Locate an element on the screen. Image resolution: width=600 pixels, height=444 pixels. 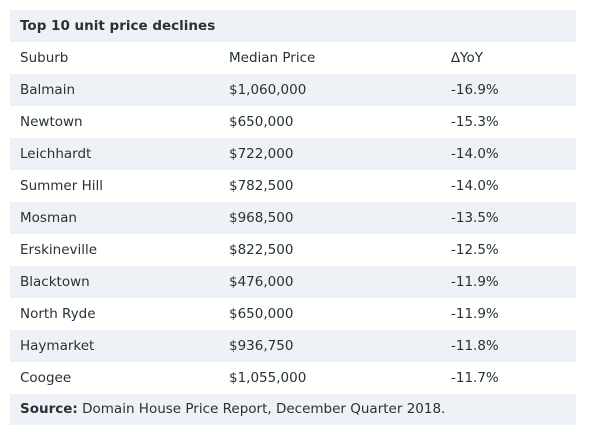
median-price-cell: $968,500 is located at coordinates (261, 218).